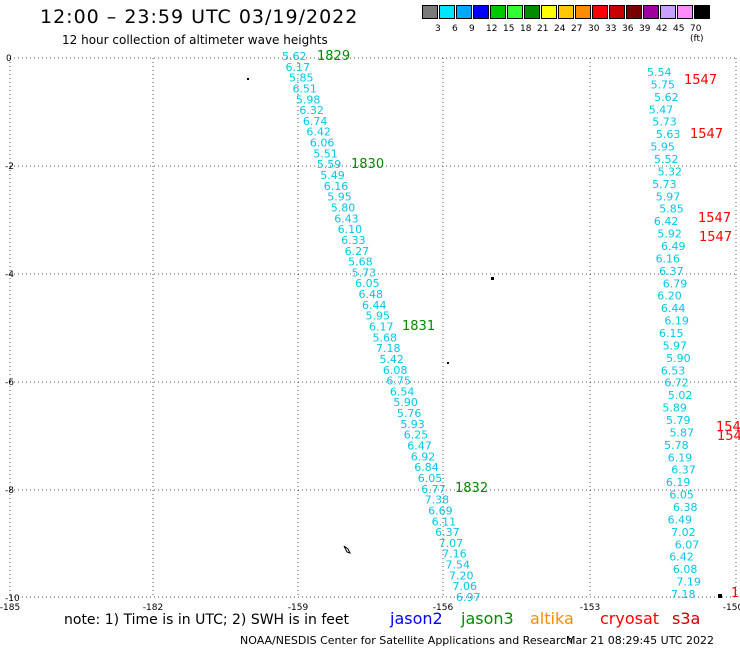 The height and width of the screenshot is (650, 740). I want to click on swh-reading: 7.06, so click(465, 586).